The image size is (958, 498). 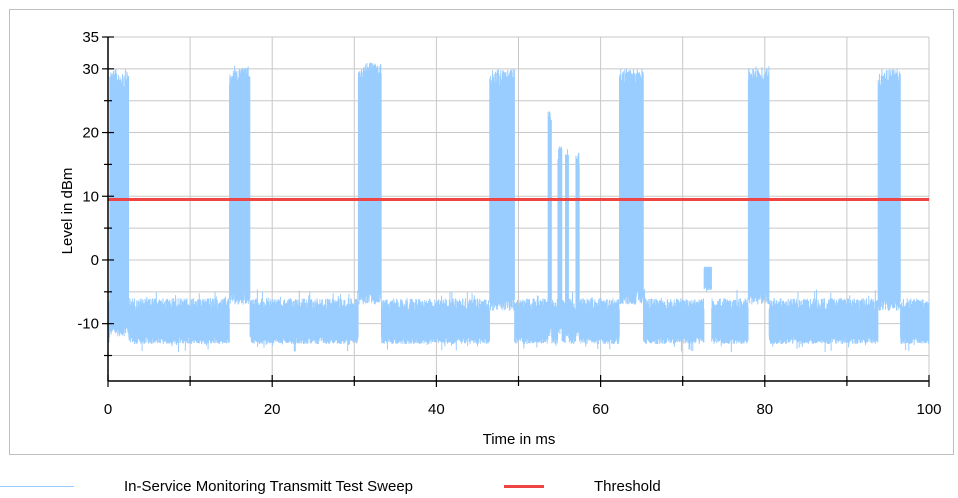 I want to click on x-tick-labels: 0 20 40 60 80 100, so click(x=523, y=409).